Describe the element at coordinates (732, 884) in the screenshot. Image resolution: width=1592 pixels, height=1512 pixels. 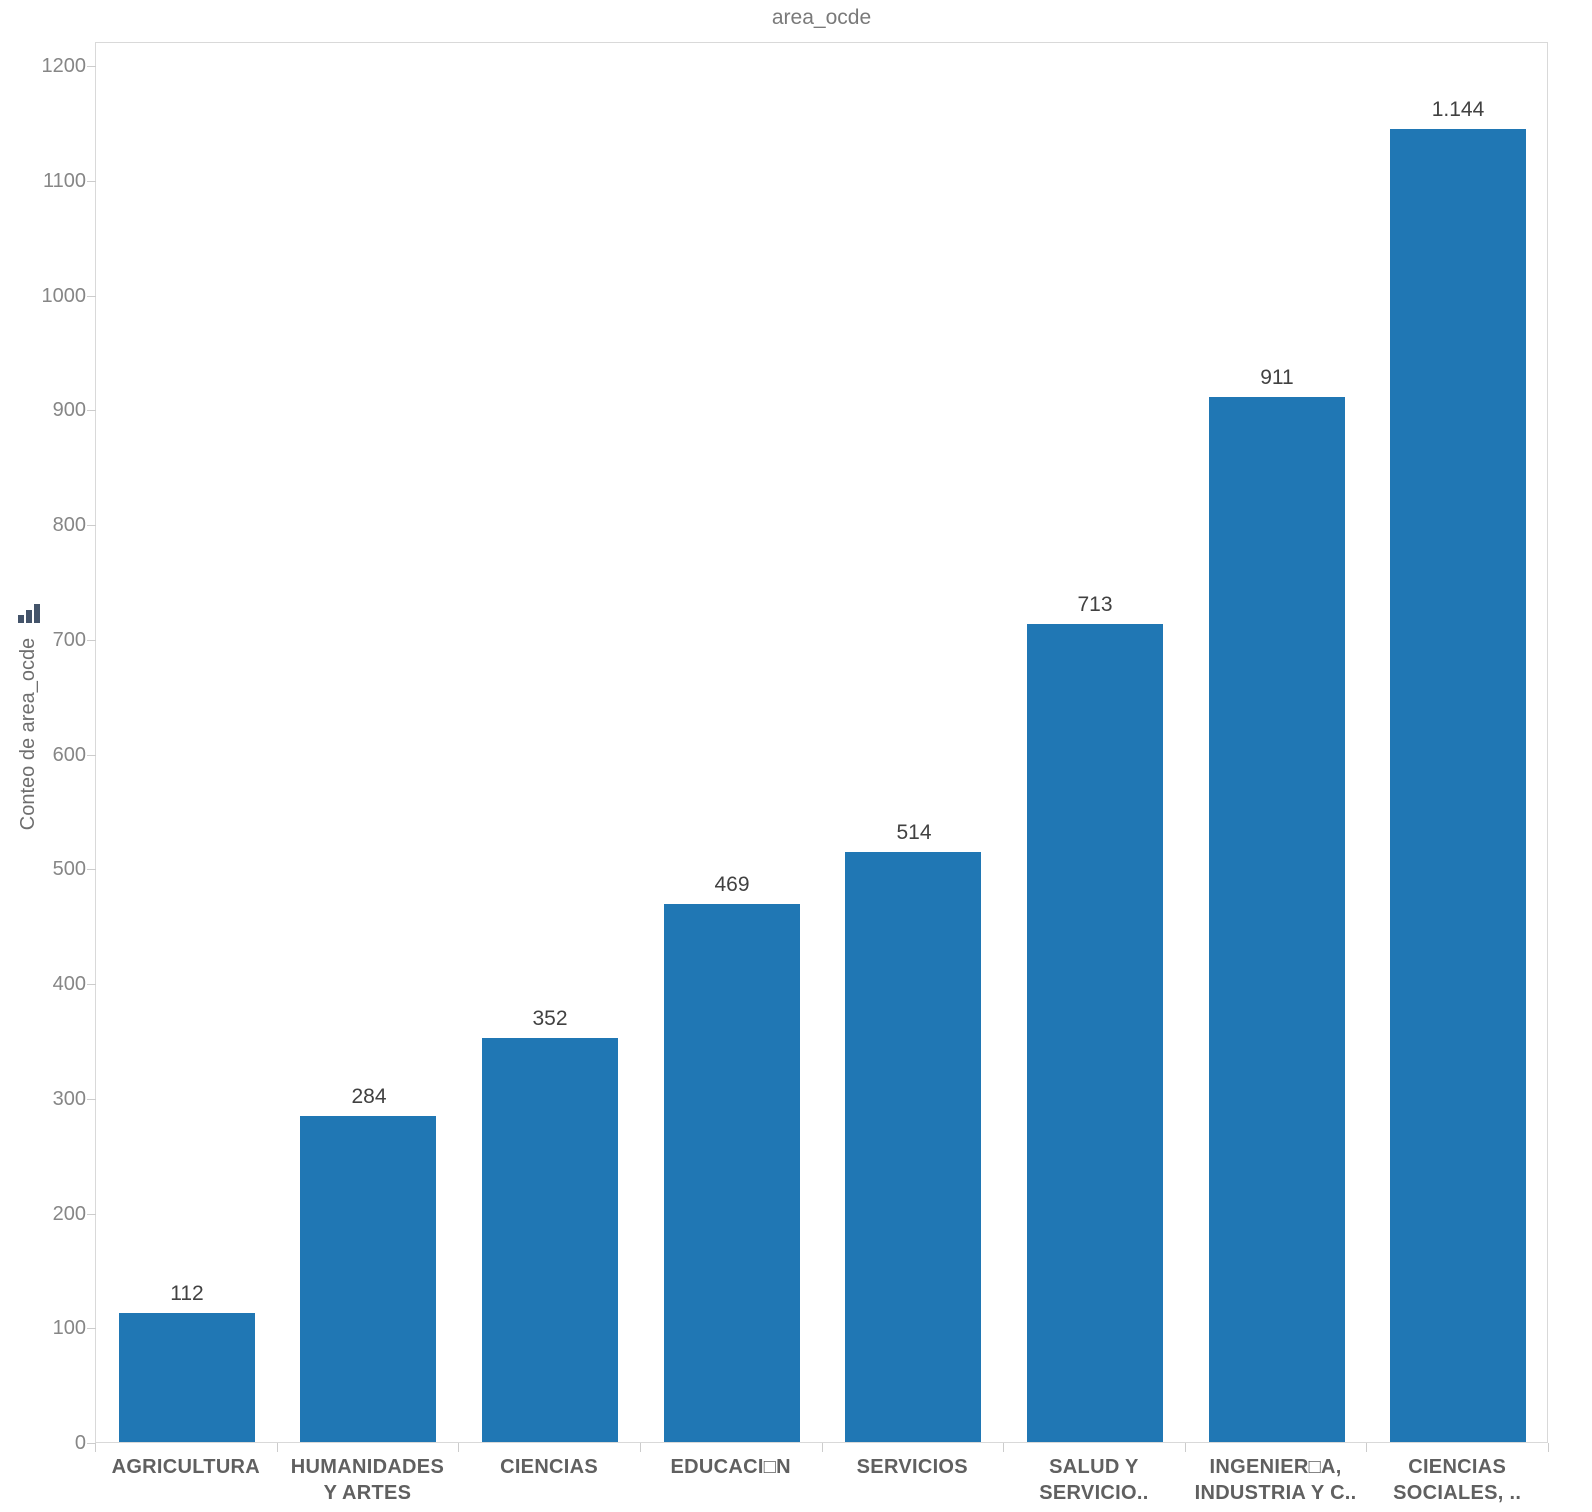
I see `bar-value-label: 469` at that location.